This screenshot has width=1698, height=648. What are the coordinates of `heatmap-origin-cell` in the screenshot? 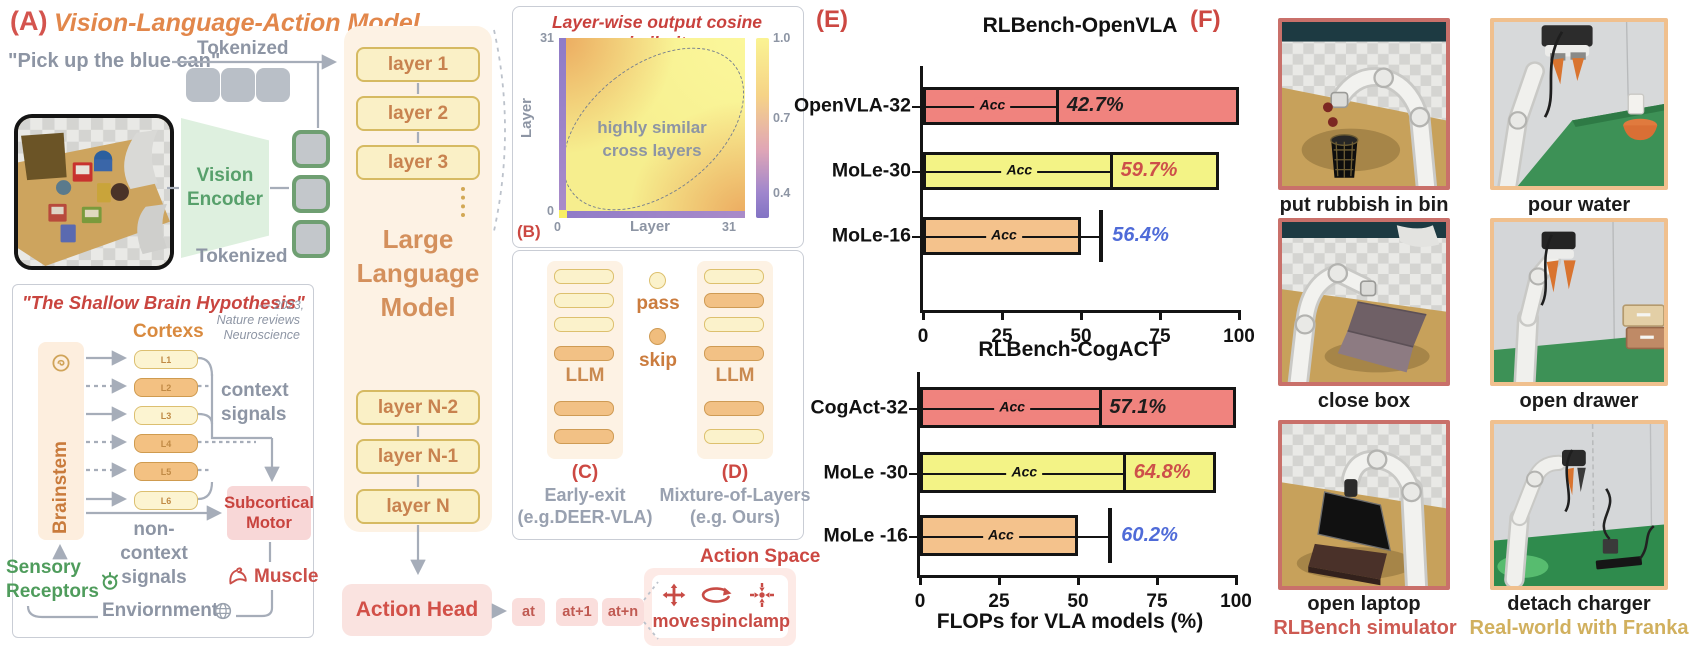 It's located at (563, 214).